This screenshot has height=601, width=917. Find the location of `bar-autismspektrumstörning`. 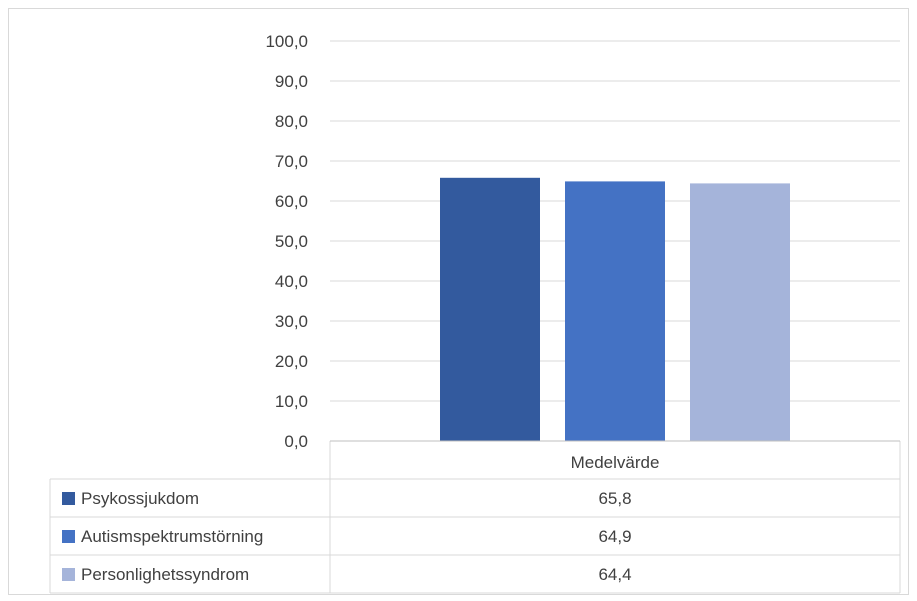

bar-autismspektrumstörning is located at coordinates (615, 311).